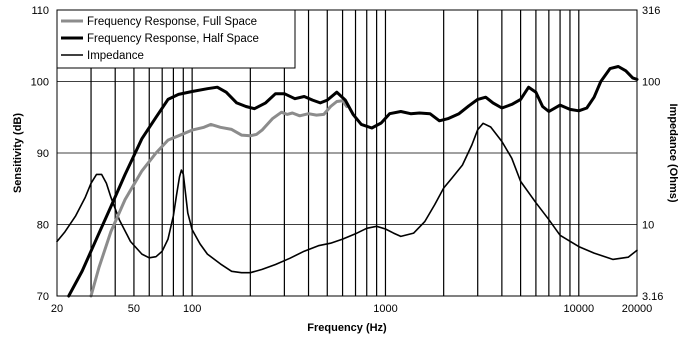 Image resolution: width=679 pixels, height=339 pixels. I want to click on y2-tick-label: 10, so click(648, 225).